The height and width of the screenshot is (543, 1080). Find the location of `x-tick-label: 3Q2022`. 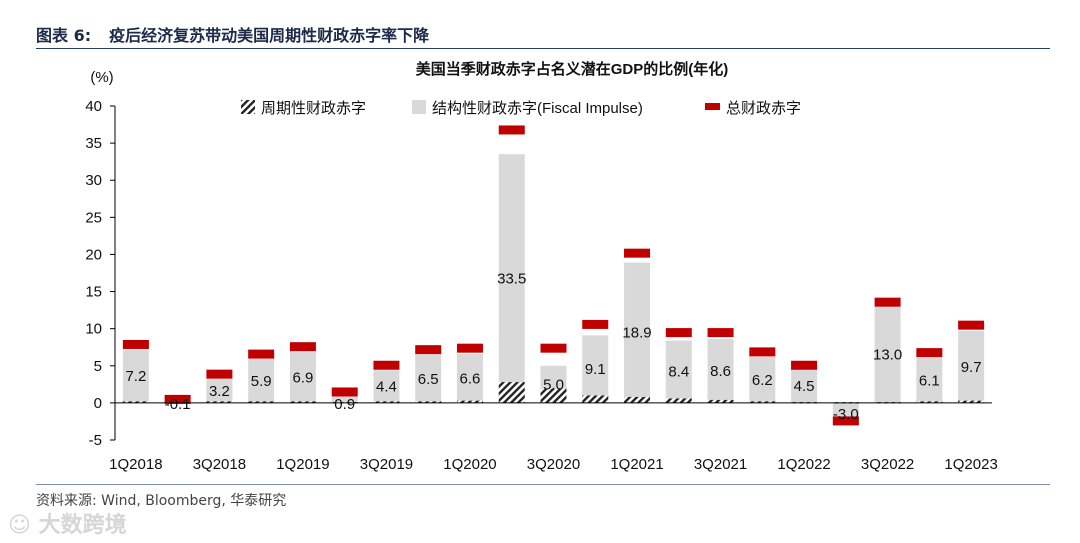

x-tick-label: 3Q2022 is located at coordinates (887, 464).